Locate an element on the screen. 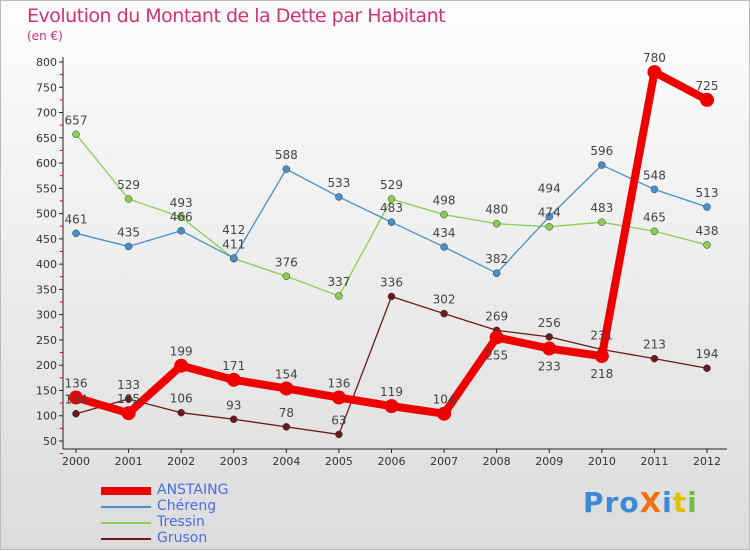  legend-item-tressin: Tressin is located at coordinates (153, 522).